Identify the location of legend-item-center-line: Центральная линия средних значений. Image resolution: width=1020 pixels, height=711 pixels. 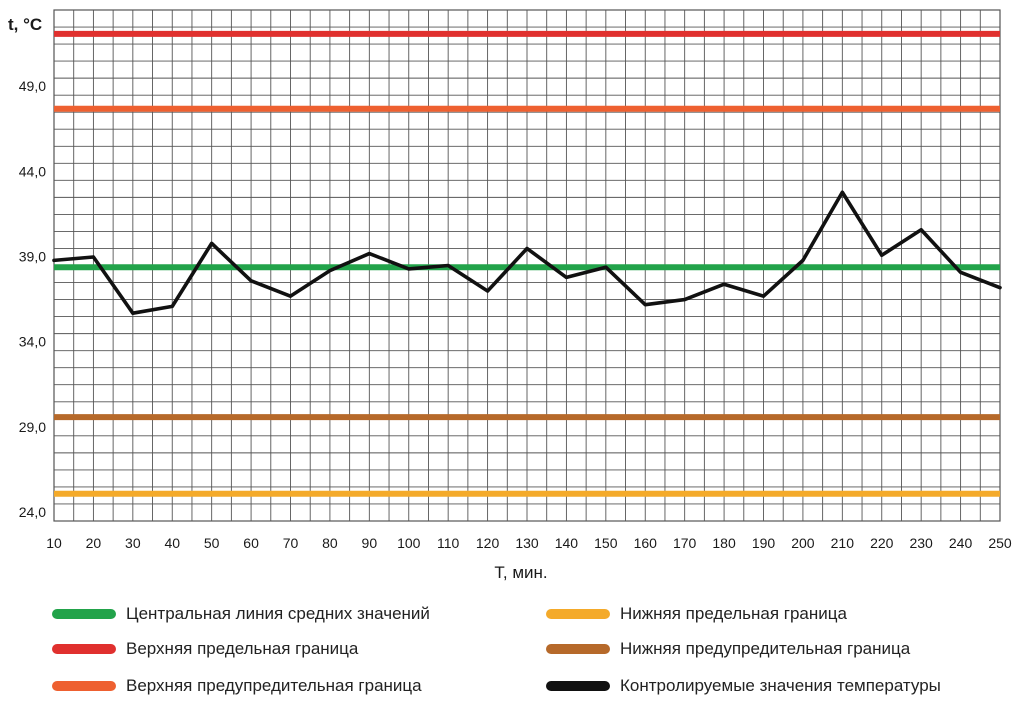
(241, 614).